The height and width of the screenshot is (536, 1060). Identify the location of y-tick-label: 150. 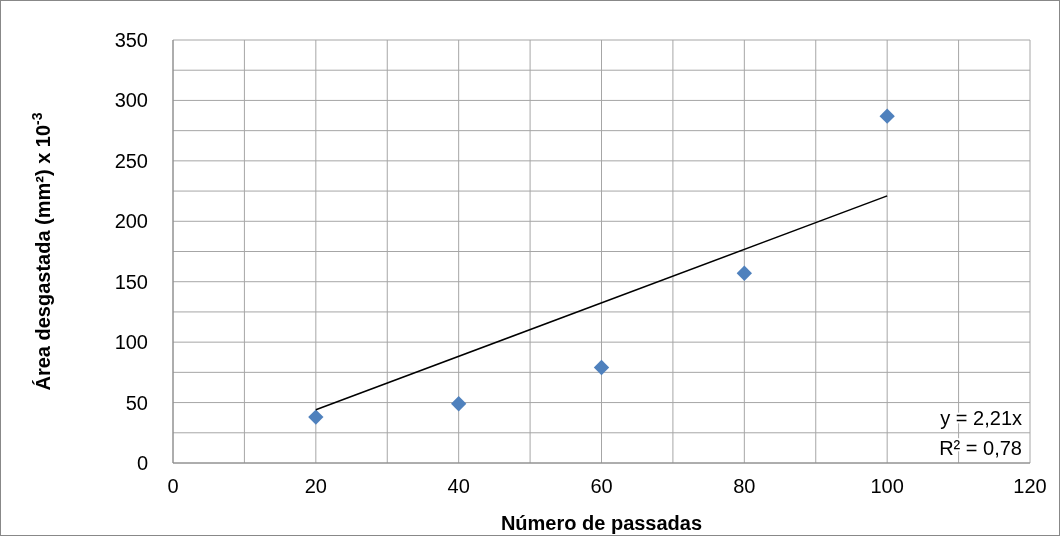
(131, 281).